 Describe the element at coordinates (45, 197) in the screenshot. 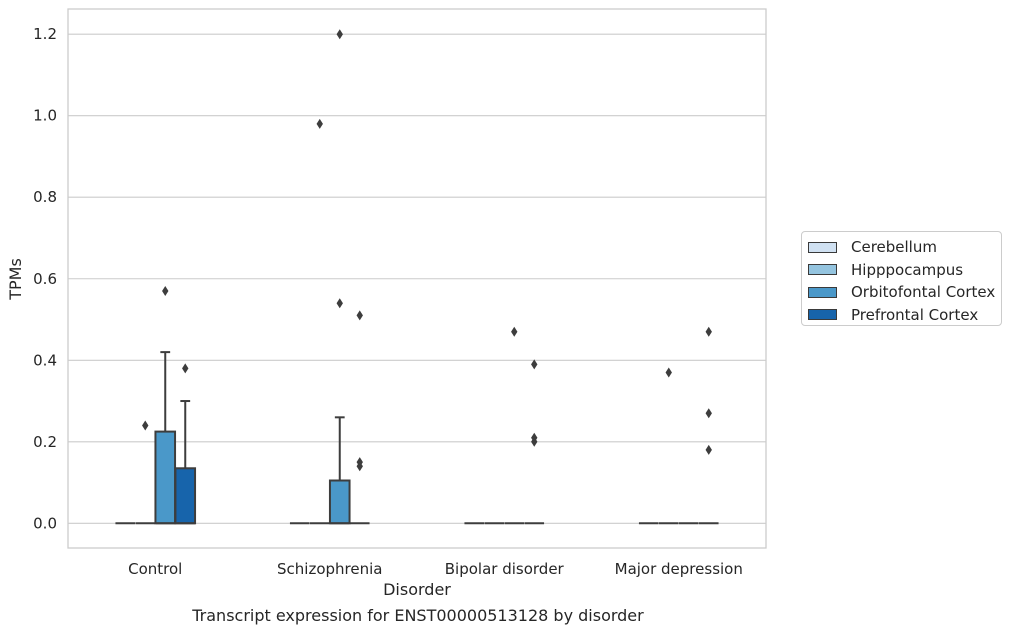

I see `y-tick-label: 0.8` at that location.